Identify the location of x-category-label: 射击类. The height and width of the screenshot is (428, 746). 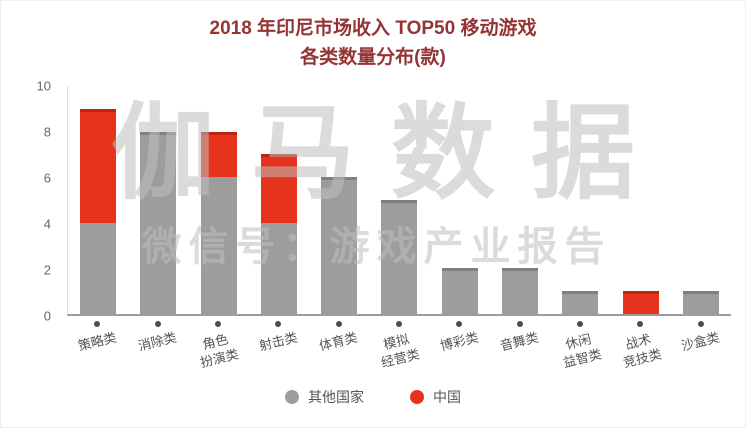
(278, 341).